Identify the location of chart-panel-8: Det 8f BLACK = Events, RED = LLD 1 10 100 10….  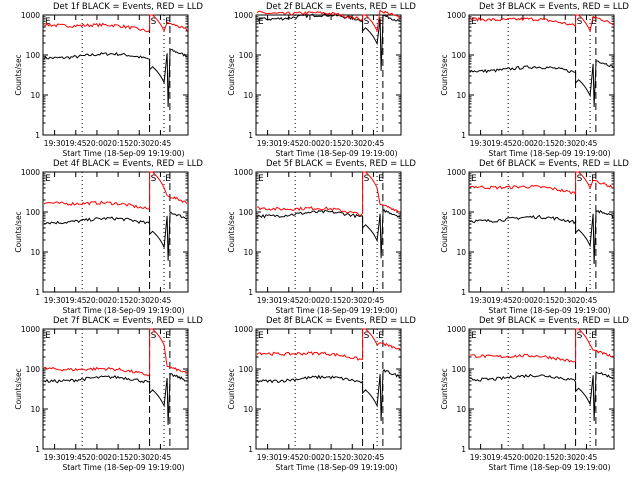
(321, 394).